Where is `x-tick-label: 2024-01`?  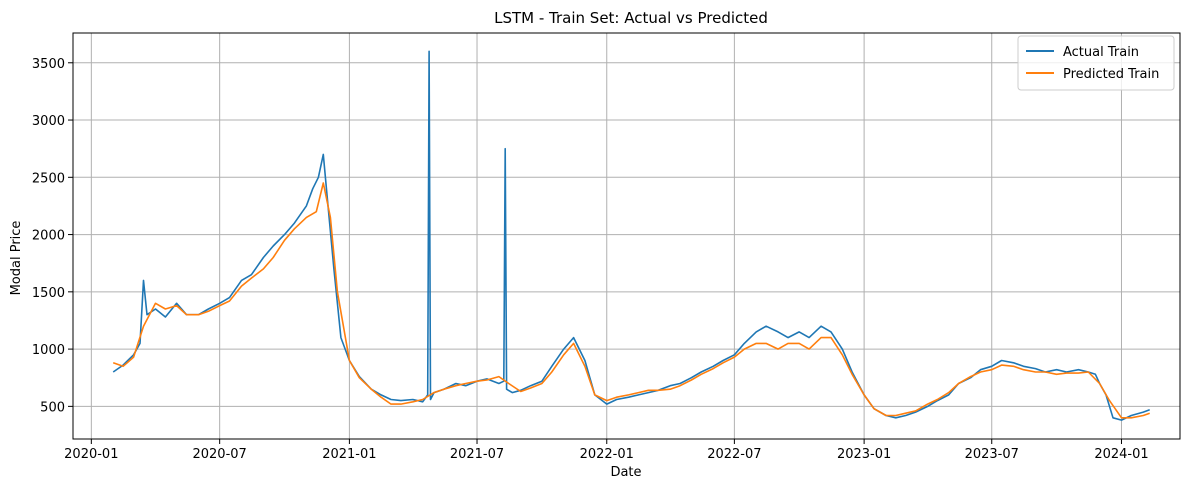 x-tick-label: 2024-01 is located at coordinates (1121, 454).